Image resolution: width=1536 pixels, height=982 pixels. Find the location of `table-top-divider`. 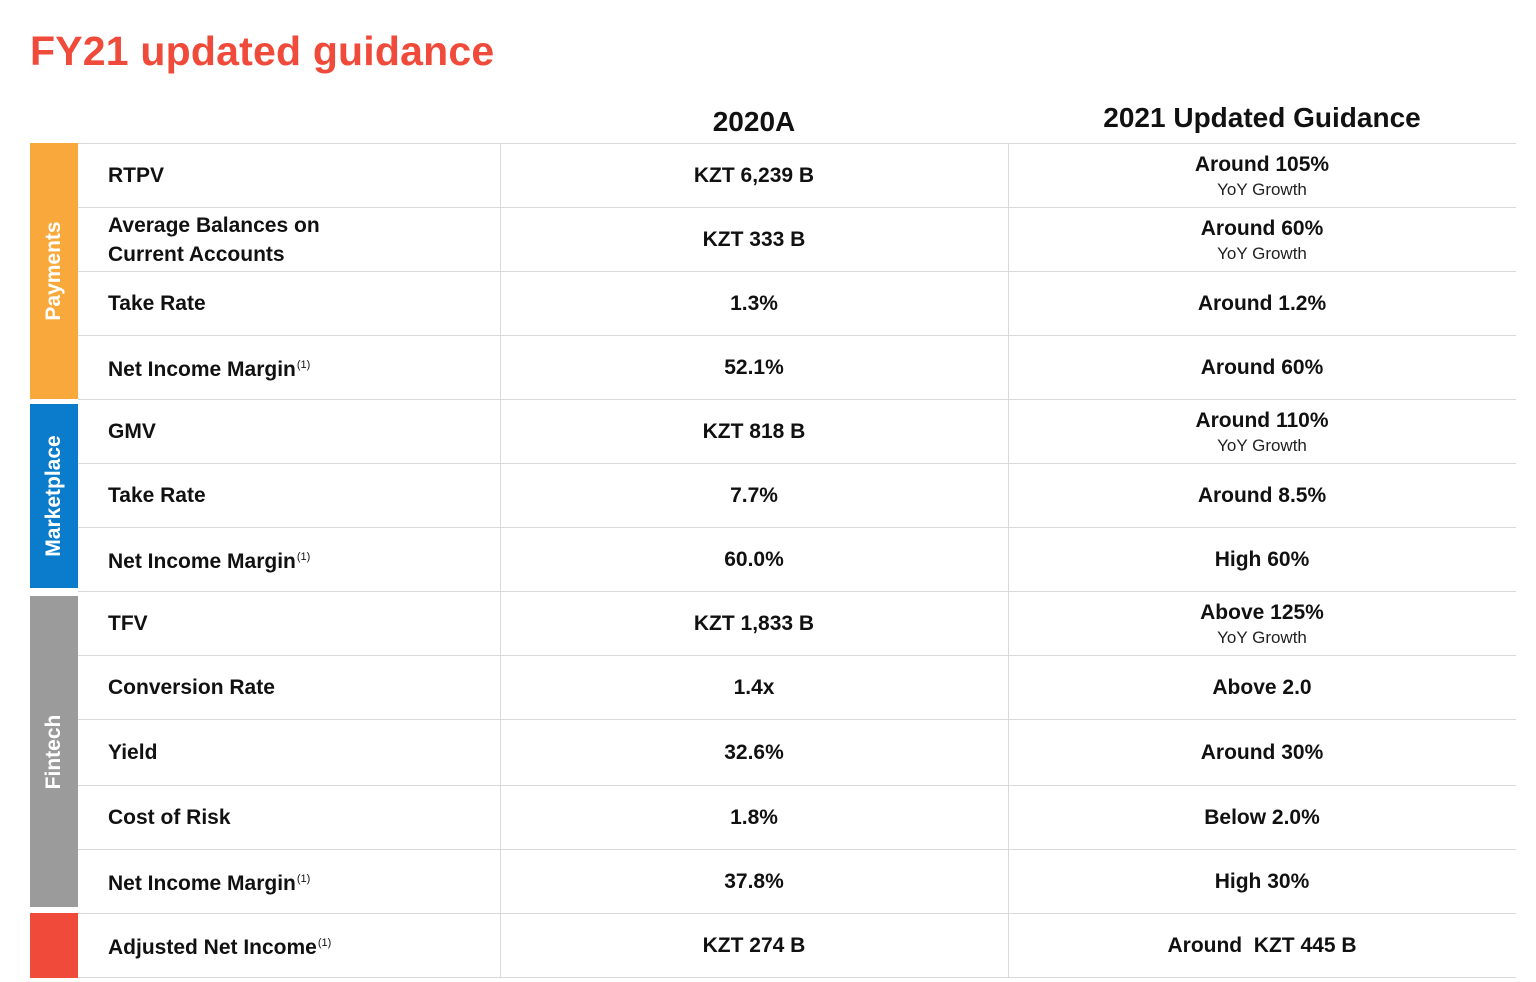

table-top-divider is located at coordinates (797, 143).